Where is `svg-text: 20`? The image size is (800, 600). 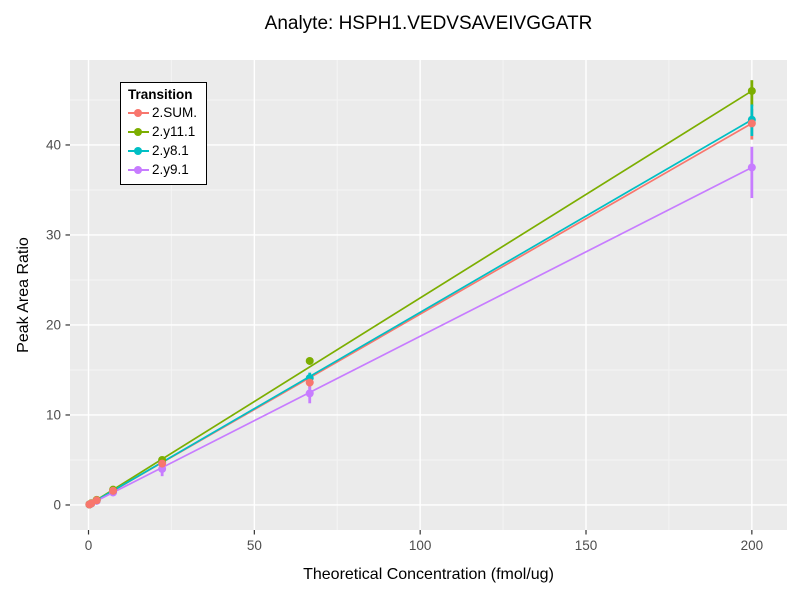
svg-text: 20 is located at coordinates (53, 324).